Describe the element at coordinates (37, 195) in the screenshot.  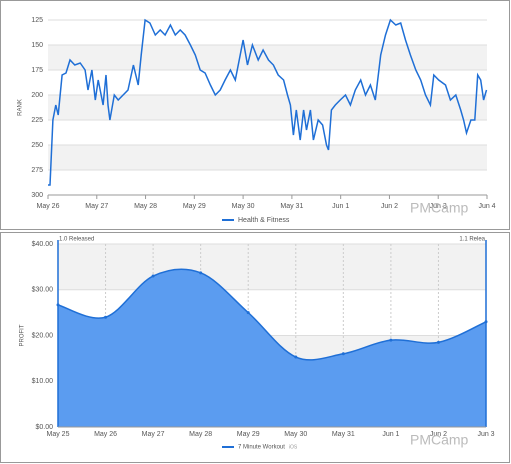
I see `y-tick-label: 300` at that location.